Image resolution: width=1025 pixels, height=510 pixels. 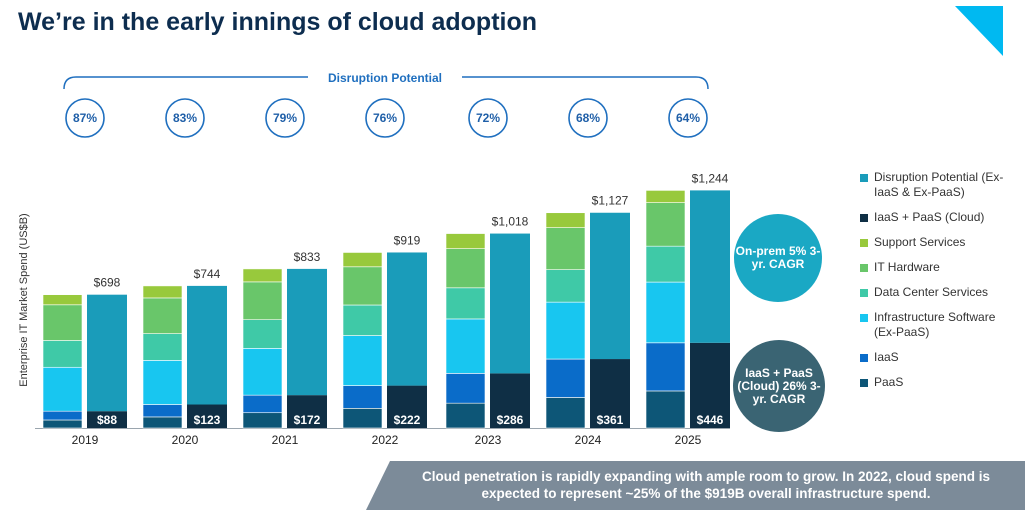 What do you see at coordinates (510, 222) in the screenshot?
I see `total-label: $1,018` at bounding box center [510, 222].